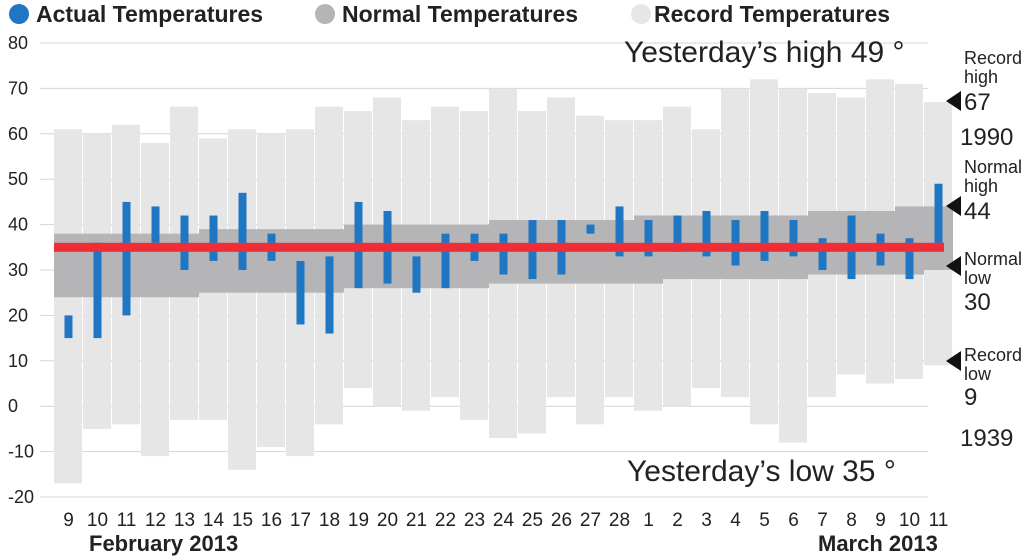 The height and width of the screenshot is (560, 1024). What do you see at coordinates (953, 361) in the screenshot?
I see `record-low-pointer-icon` at bounding box center [953, 361].